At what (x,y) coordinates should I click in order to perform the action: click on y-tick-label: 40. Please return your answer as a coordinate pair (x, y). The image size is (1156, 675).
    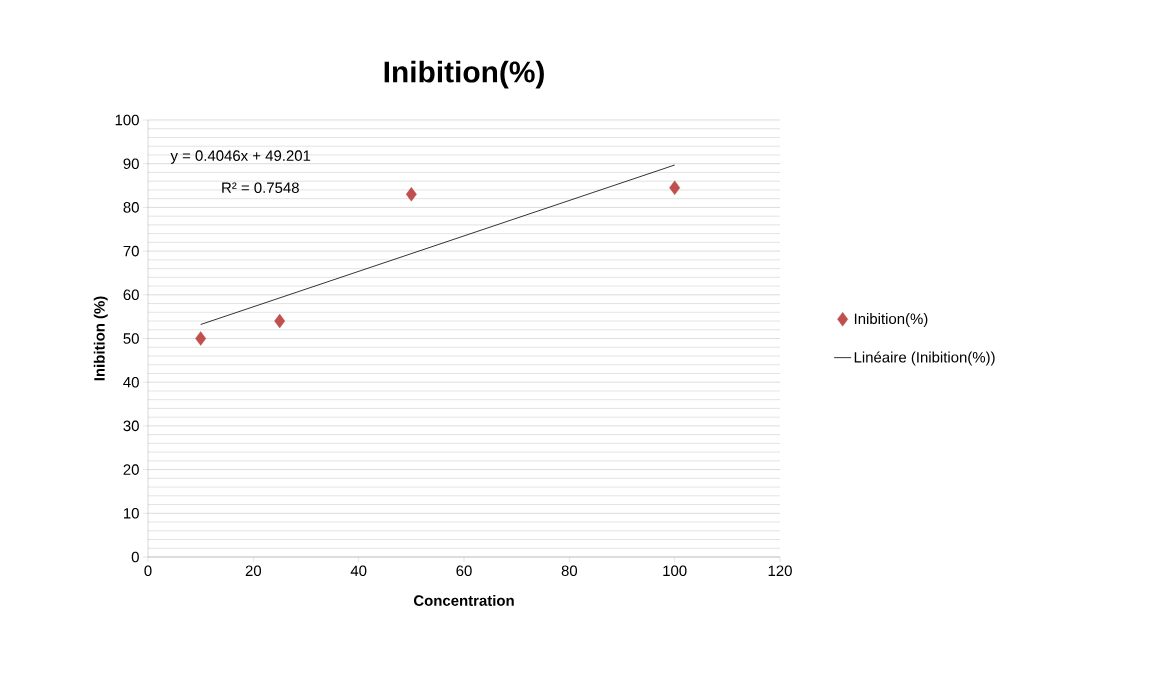
    Looking at the image, I should click on (131, 382).